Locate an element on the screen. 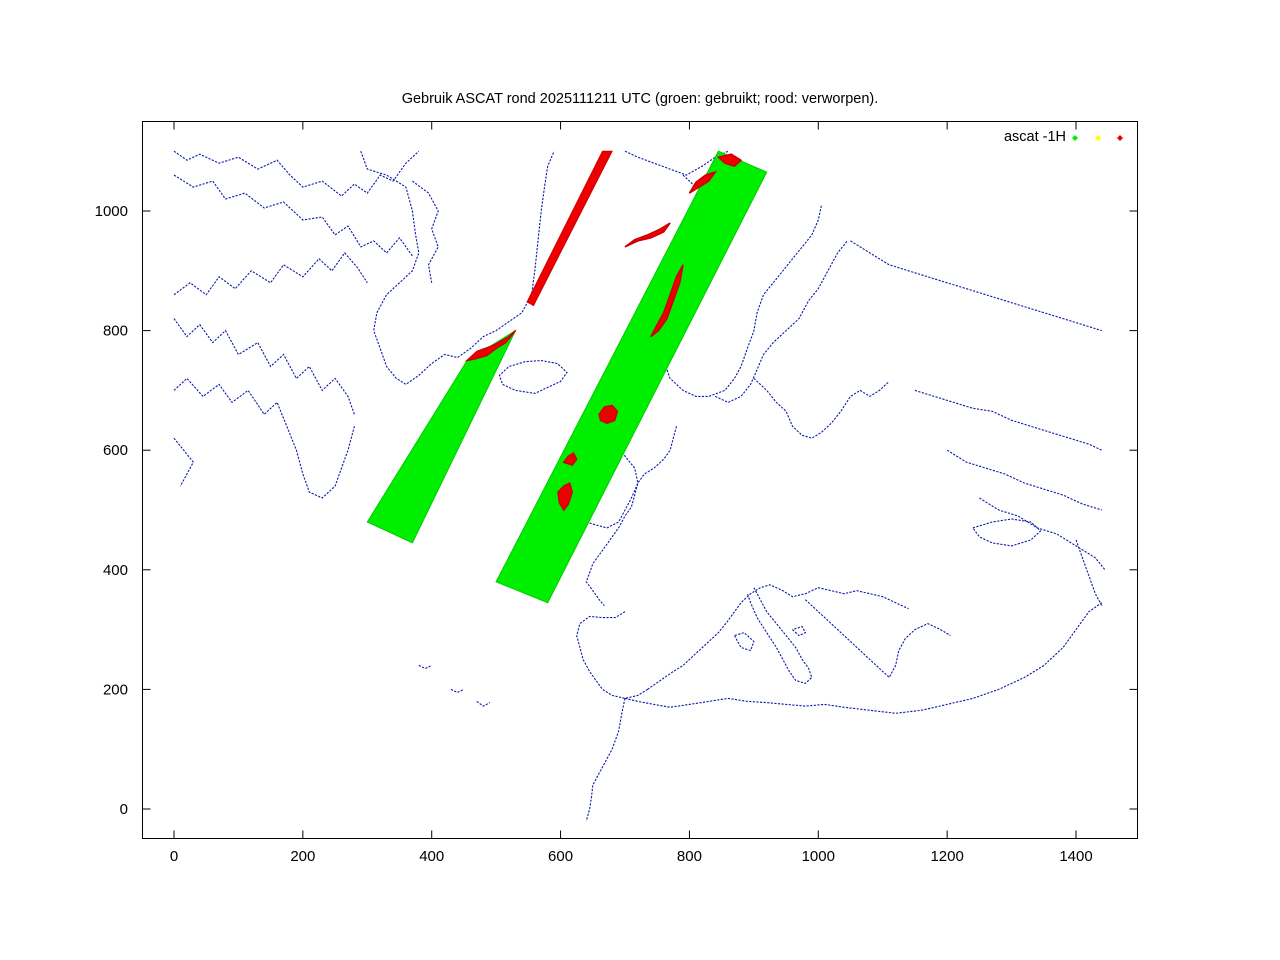  legend-marker-suspect is located at coordinates (1098, 138).